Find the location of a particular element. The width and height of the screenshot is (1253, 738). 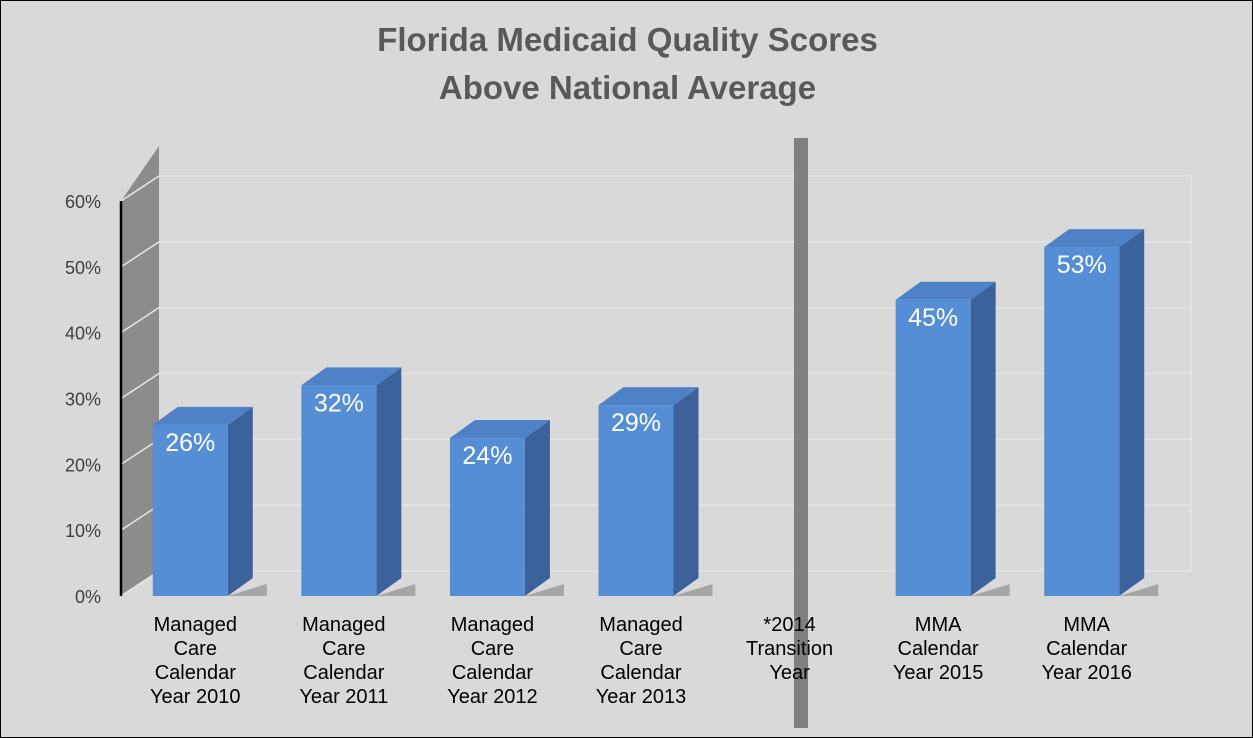

separator is located at coordinates (801, 433).